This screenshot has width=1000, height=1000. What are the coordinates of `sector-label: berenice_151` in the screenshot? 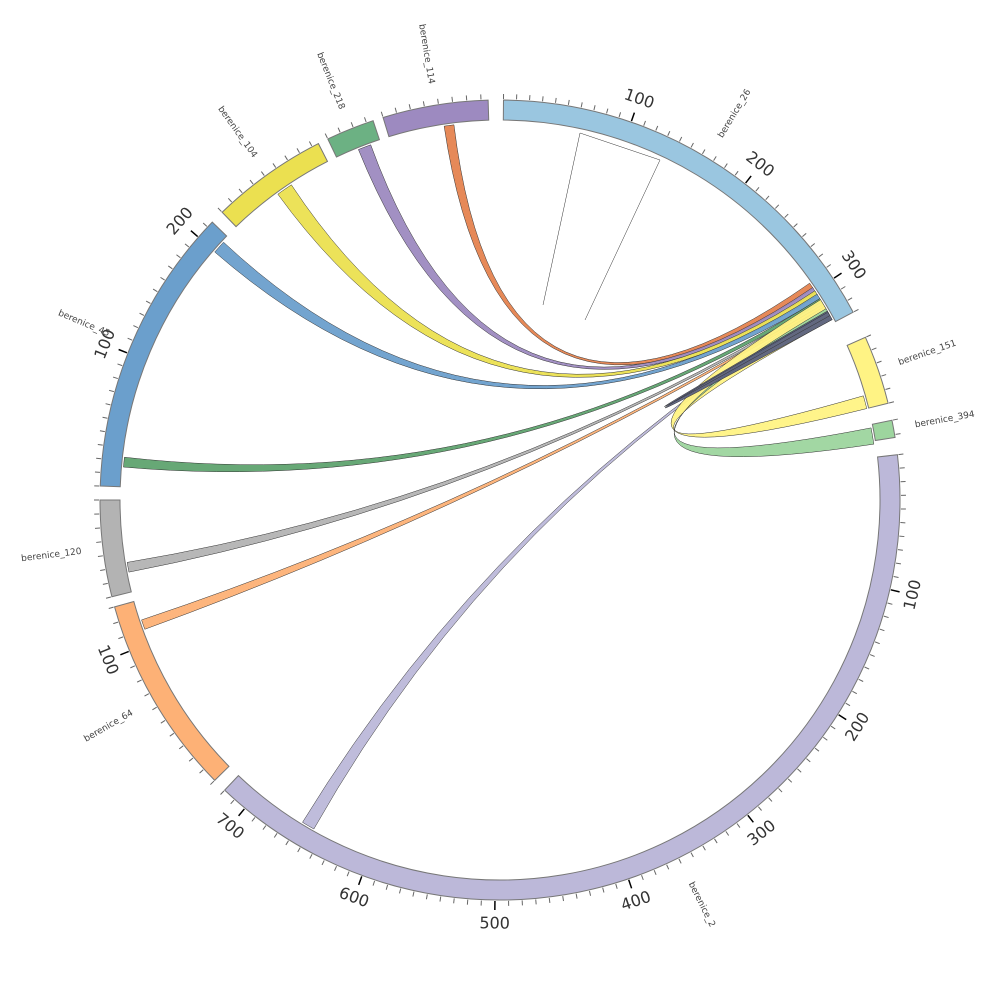 It's located at (927, 353).